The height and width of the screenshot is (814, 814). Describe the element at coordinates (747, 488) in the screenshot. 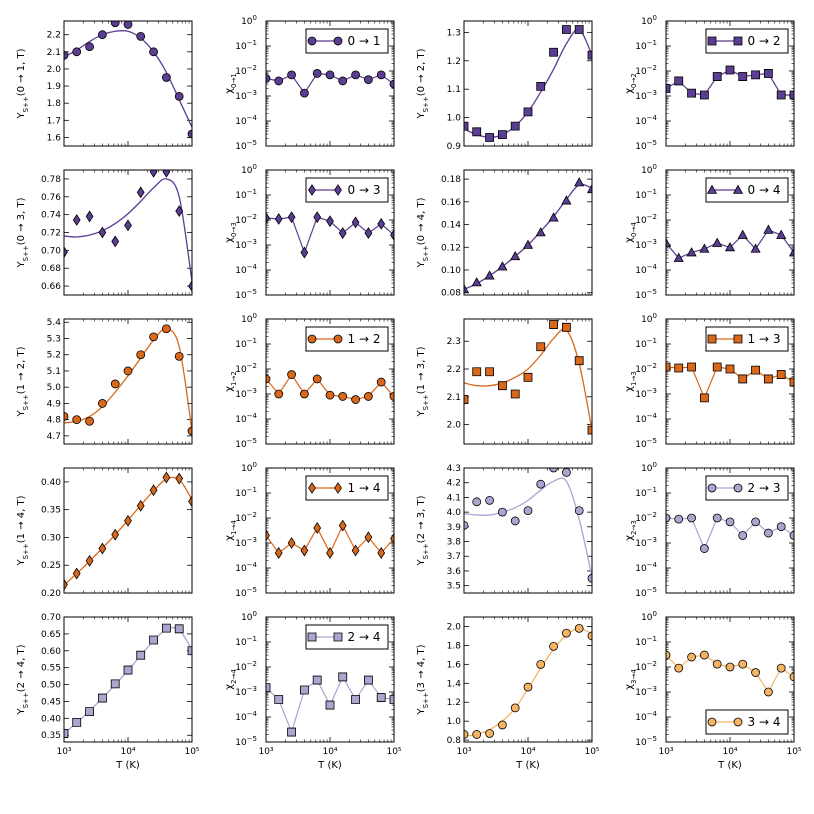

I see `legend: 2 → 3` at that location.